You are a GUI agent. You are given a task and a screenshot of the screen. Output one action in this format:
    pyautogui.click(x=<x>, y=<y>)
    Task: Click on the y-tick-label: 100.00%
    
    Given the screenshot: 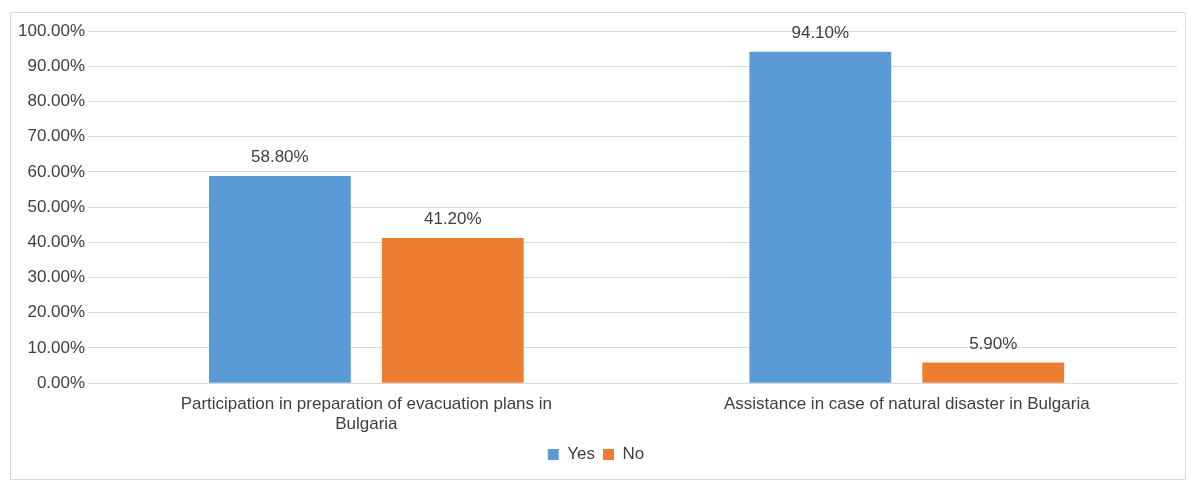 What is the action you would take?
    pyautogui.click(x=51, y=30)
    